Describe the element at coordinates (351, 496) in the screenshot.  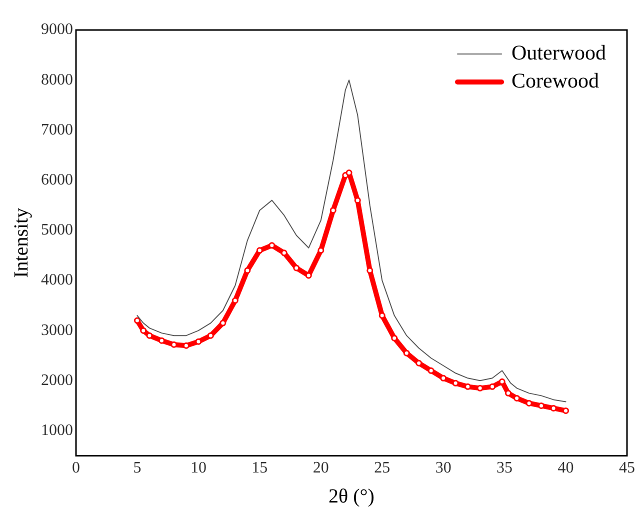
I see `x-axis-title: 2θ (°)` at that location.